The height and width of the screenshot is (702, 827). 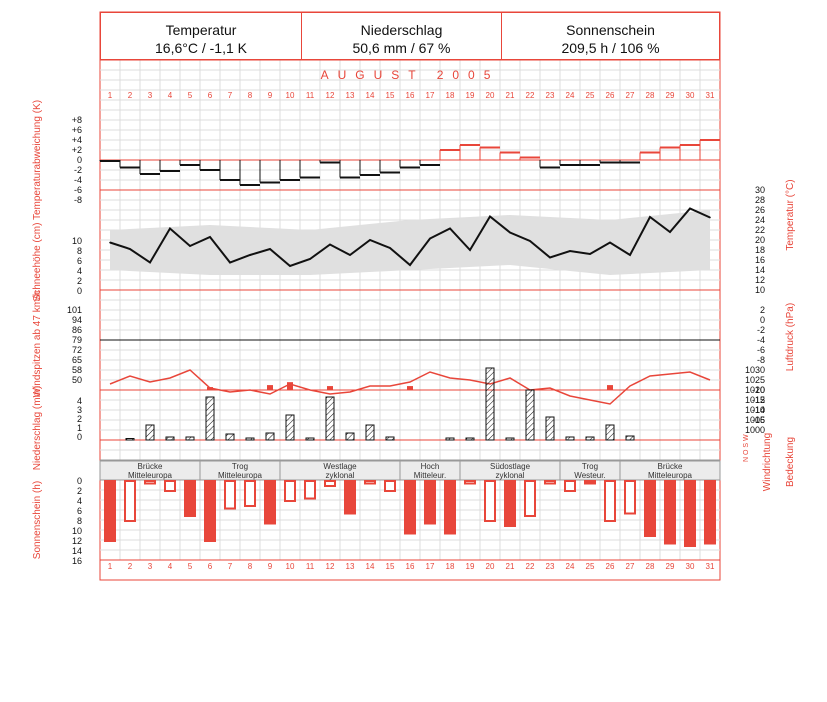 What do you see at coordinates (79, 251) in the screenshot?
I see `snow-tick: 8` at bounding box center [79, 251].